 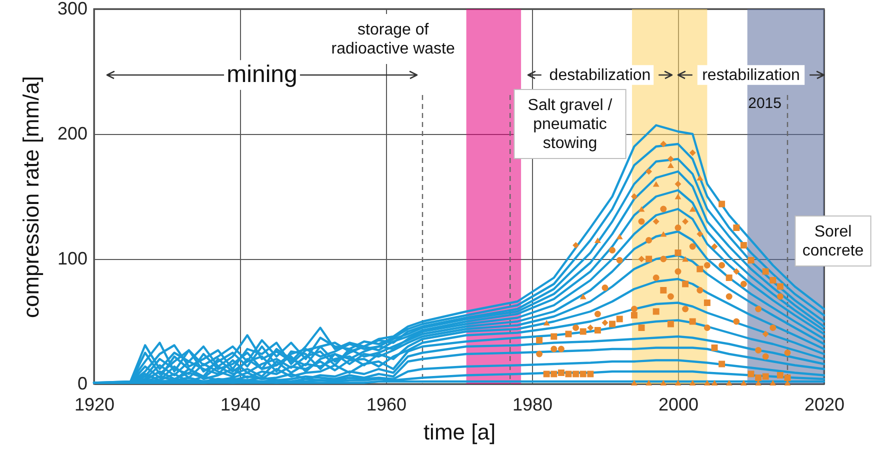 I want to click on band-label: Sorel concrete, so click(x=833, y=242).